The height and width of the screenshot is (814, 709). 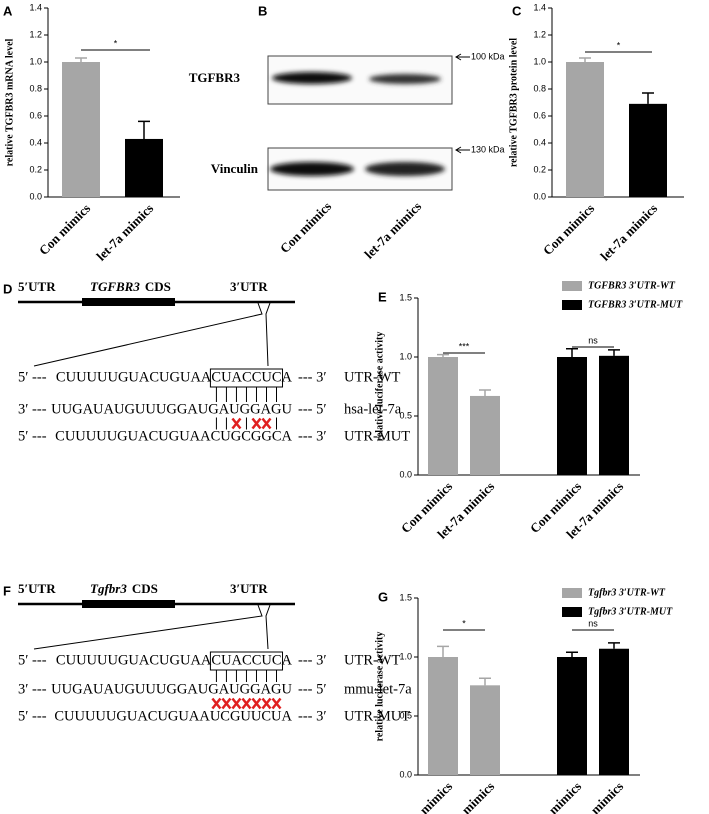 I want to click on utr3-label: 3′UTR, so click(x=249, y=588).